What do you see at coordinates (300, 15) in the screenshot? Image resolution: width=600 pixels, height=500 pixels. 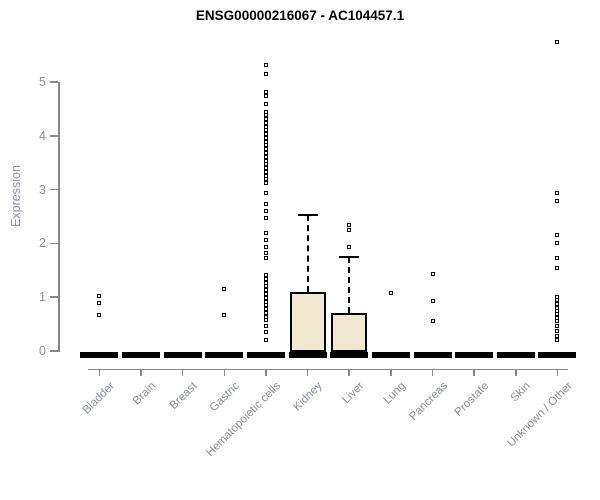 I see `chart-title: ENSG00000216067 - AC104457.1` at bounding box center [300, 15].